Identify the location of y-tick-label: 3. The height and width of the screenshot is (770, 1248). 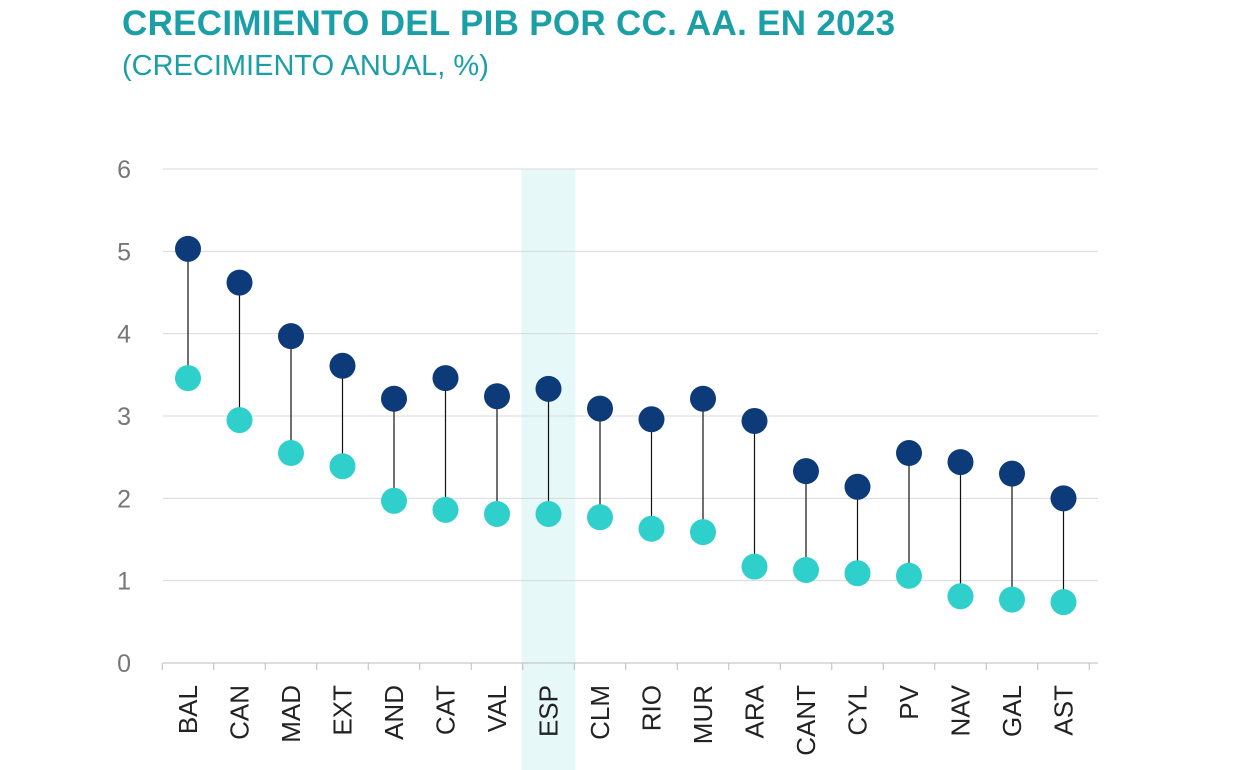
(124, 417).